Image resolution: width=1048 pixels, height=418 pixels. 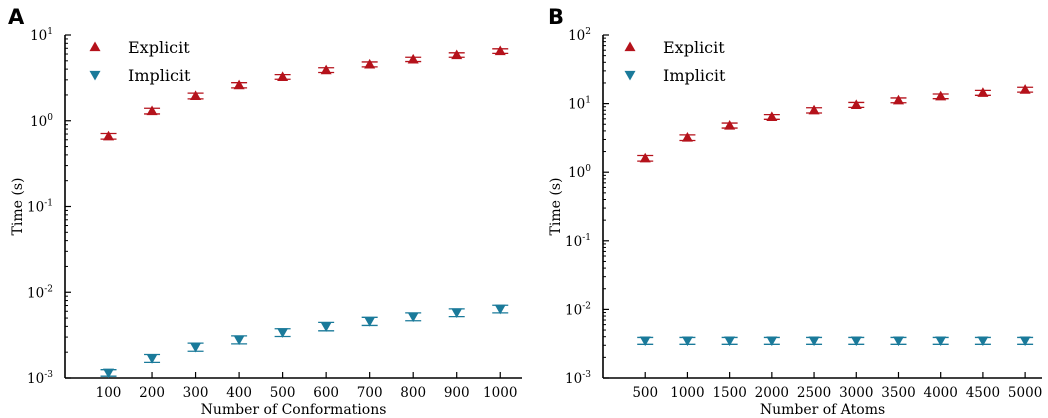 I want to click on x-tick-label: 1500, so click(x=729, y=393).